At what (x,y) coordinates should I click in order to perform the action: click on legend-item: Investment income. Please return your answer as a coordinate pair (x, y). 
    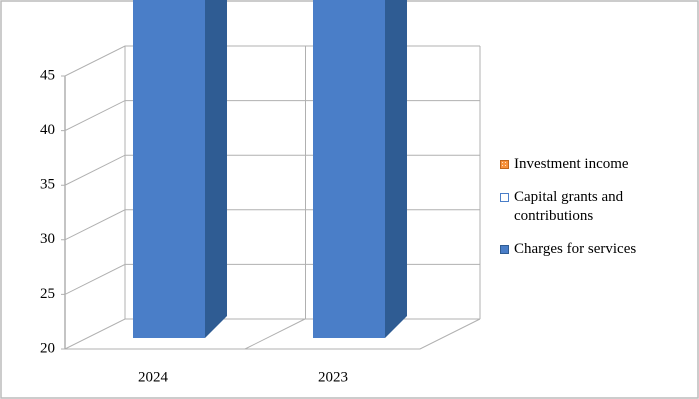
    Looking at the image, I should click on (595, 164).